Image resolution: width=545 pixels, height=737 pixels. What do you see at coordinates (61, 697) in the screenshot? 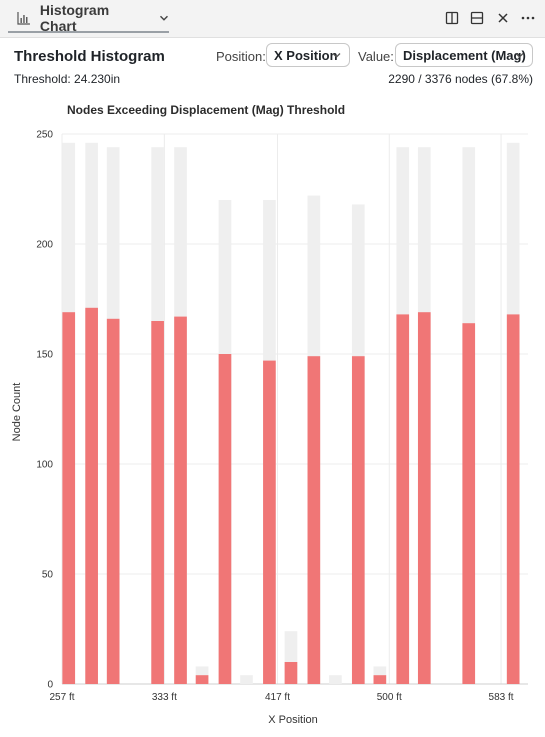
I see `x-tick-label: 257 ft` at bounding box center [61, 697].